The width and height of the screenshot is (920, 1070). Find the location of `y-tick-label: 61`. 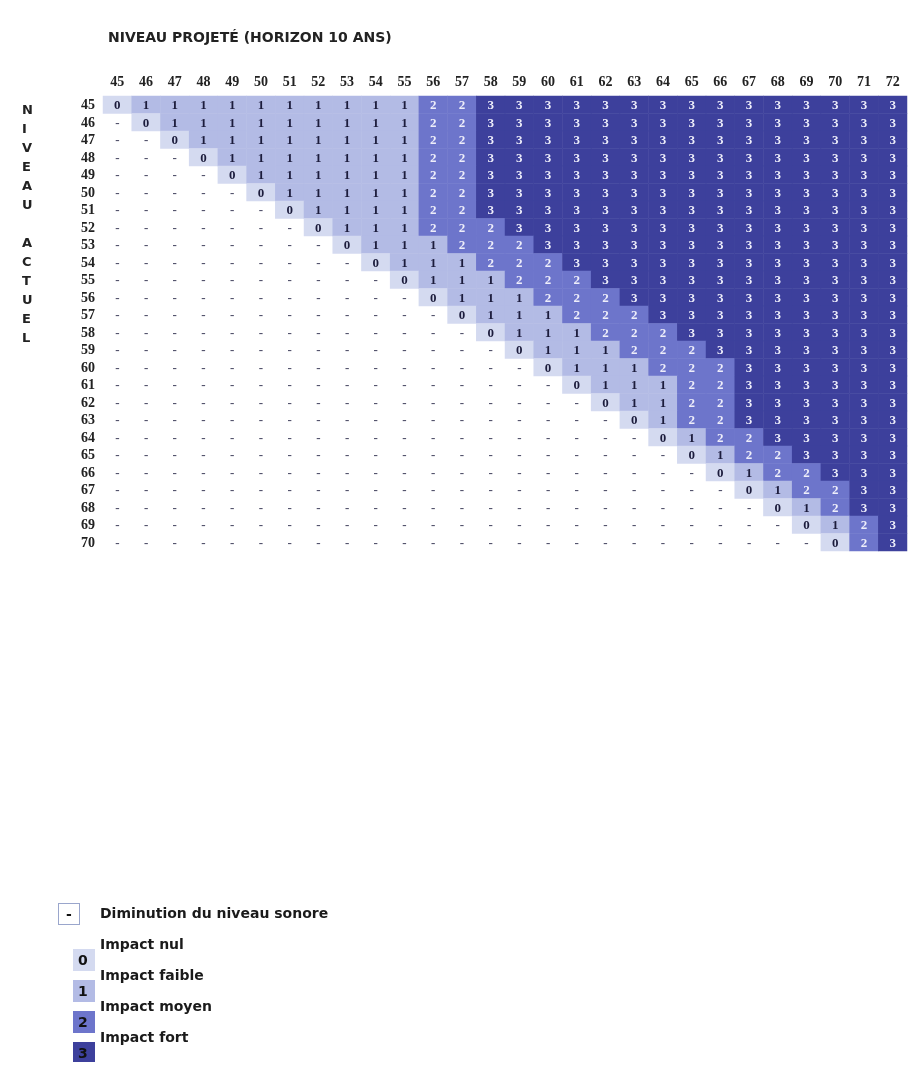

y-tick-label: 61 is located at coordinates (88, 385).